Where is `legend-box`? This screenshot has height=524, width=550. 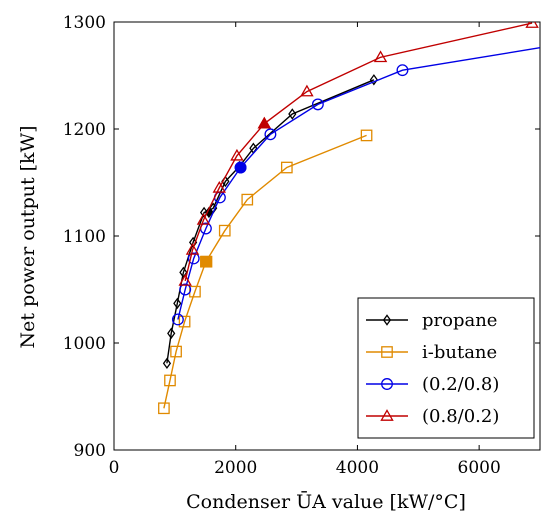
legend-box is located at coordinates (446, 368).